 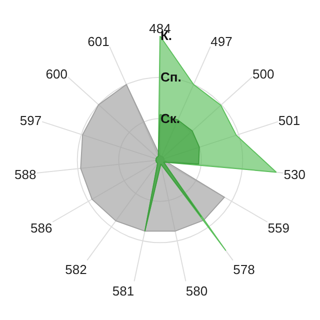 I want to click on y-tick-label: Сп., so click(x=171, y=77).